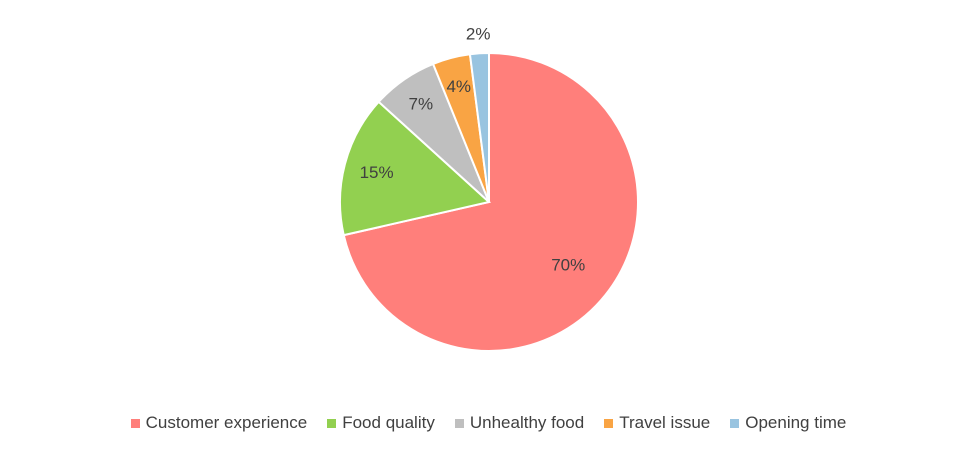 The height and width of the screenshot is (461, 977). Describe the element at coordinates (568, 265) in the screenshot. I see `data-label-customer-experience: 70%` at that location.